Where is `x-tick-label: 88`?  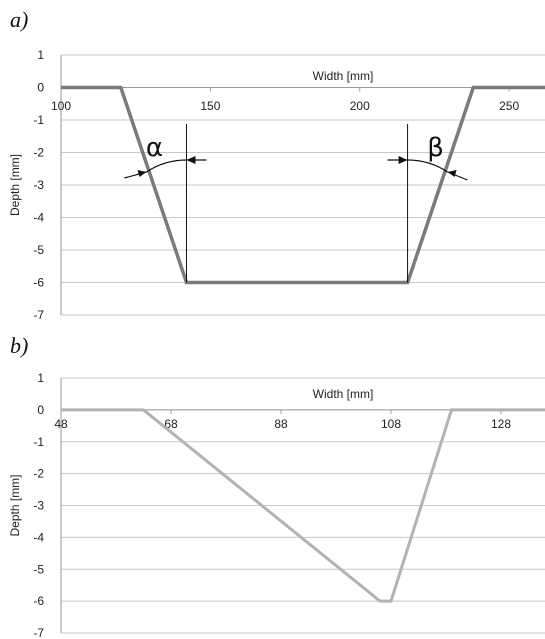
x-tick-label: 88 is located at coordinates (281, 424).